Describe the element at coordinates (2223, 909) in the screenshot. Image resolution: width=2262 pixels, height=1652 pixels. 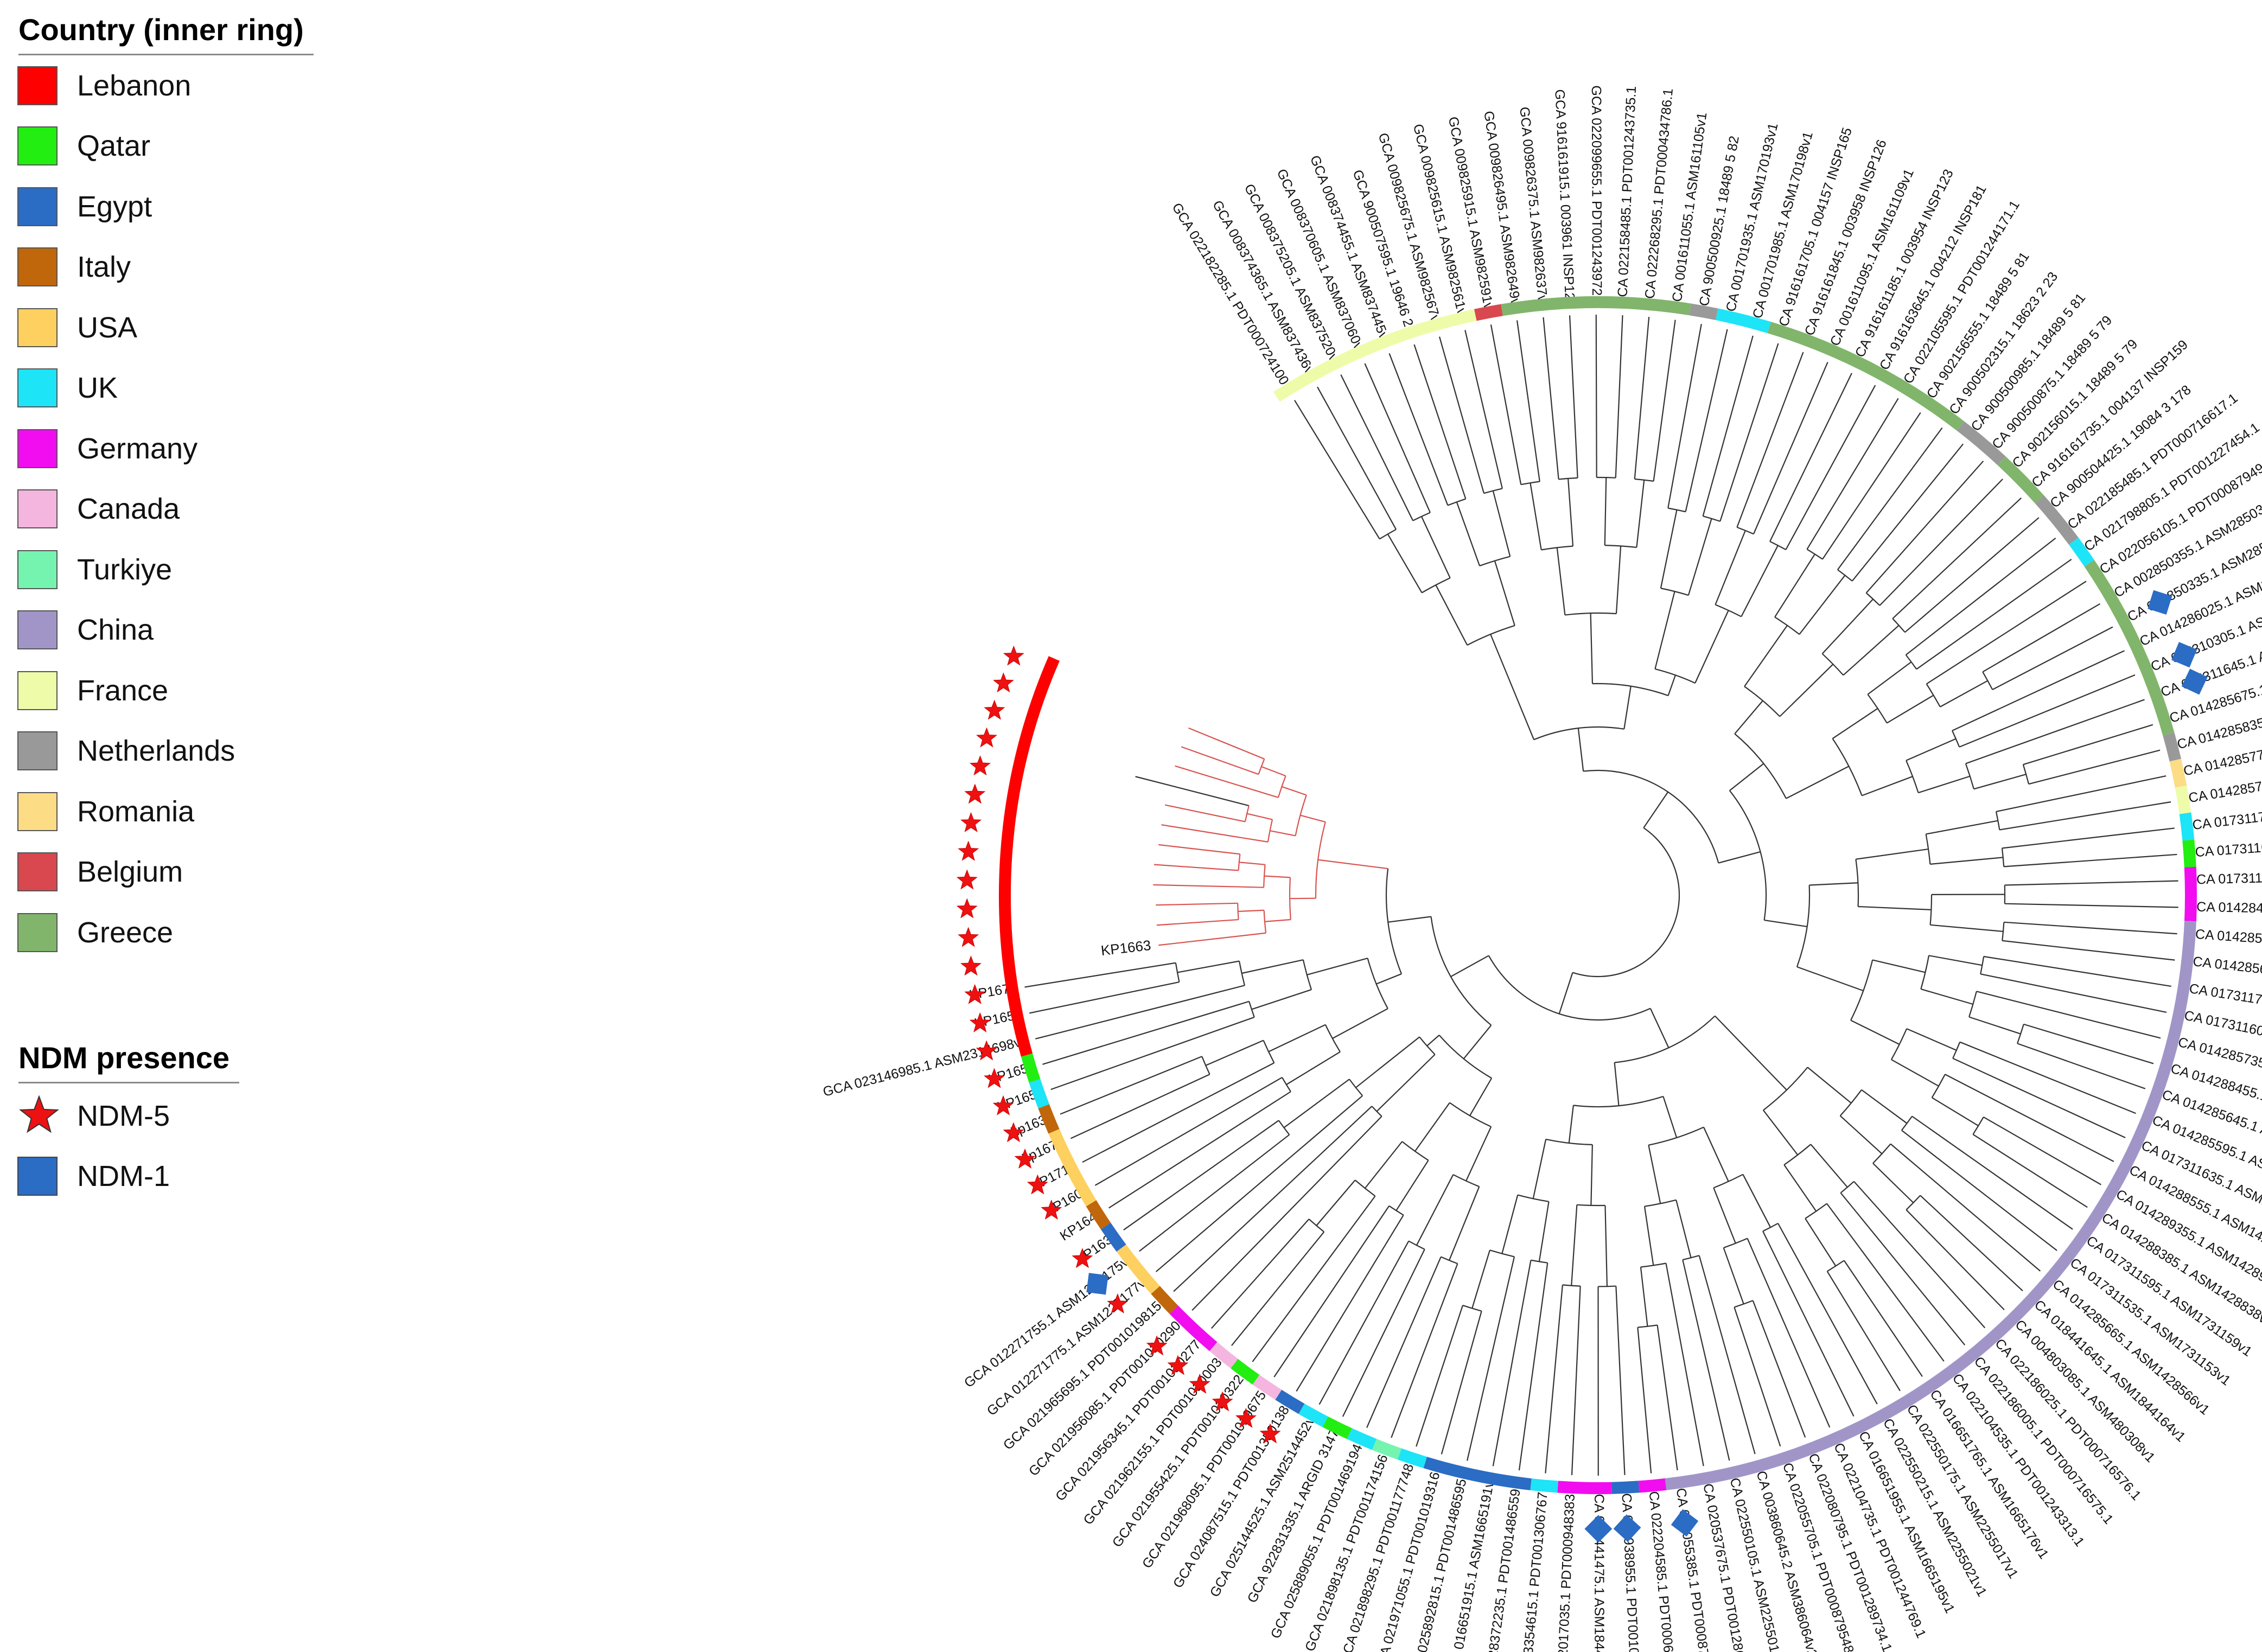
I see `tip-label: GCA 014284855.1 ASM1428485v1` at that location.